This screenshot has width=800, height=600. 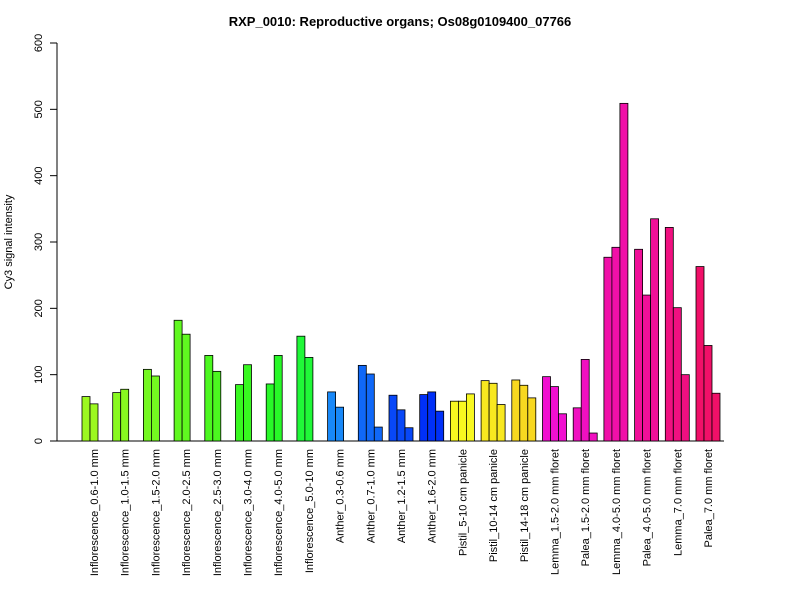 I want to click on x-tick-label: Anther_0.3-0.6 mm, so click(x=341, y=496).